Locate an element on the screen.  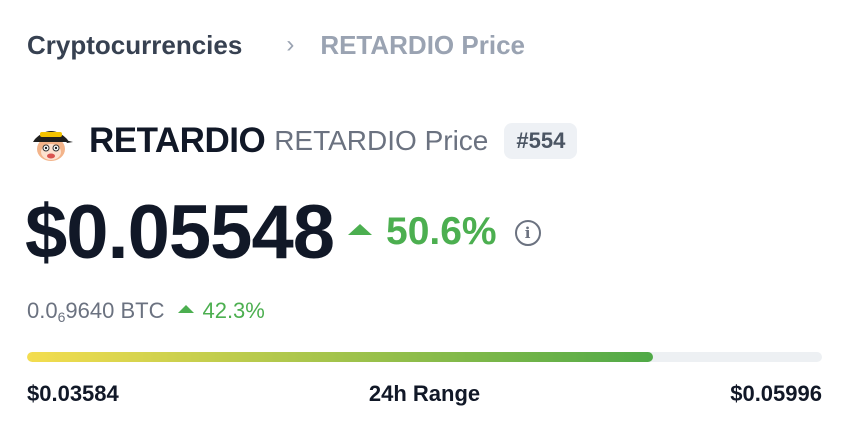
btc-price-row: 0.069640 BTC 42.3% is located at coordinates (146, 311).